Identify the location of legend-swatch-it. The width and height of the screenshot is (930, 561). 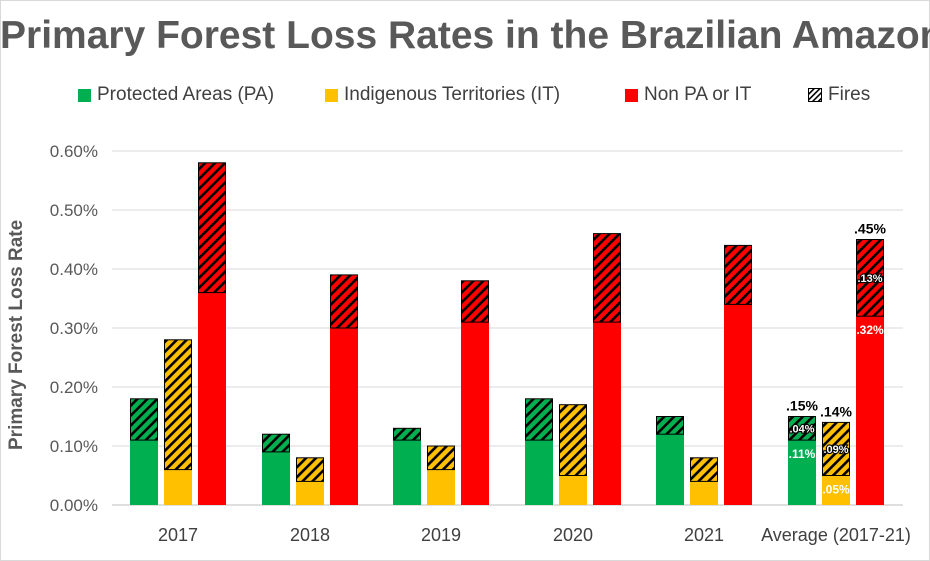
(331, 95).